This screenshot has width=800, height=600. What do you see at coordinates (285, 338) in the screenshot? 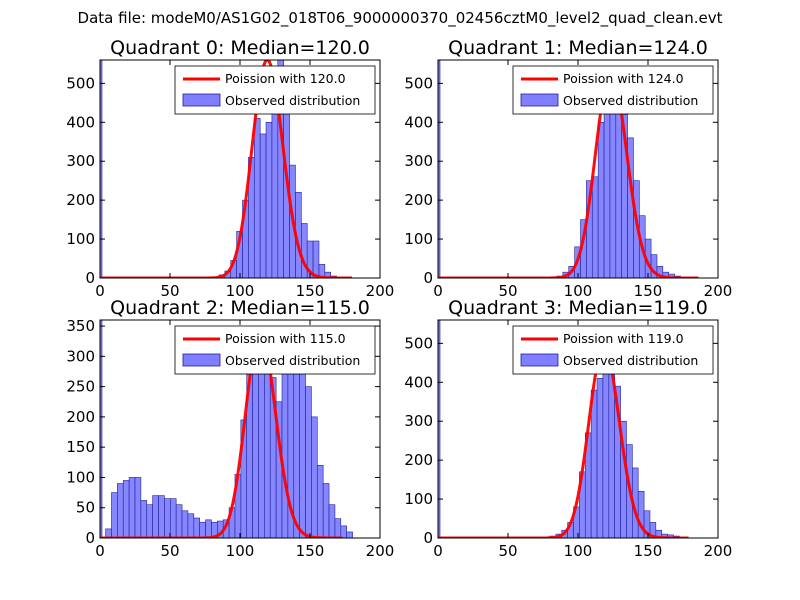
I see `legend-entry-poisson: Poission with 115.0` at bounding box center [285, 338].